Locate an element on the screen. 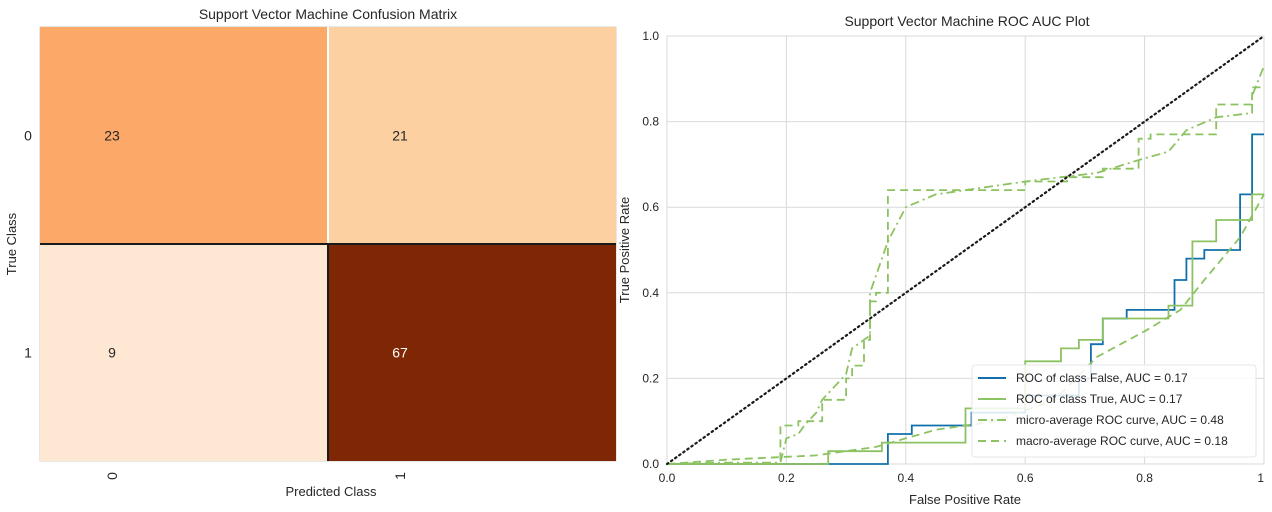 The image size is (1272, 512). roc-ytick-label: 0.0 is located at coordinates (650, 464).